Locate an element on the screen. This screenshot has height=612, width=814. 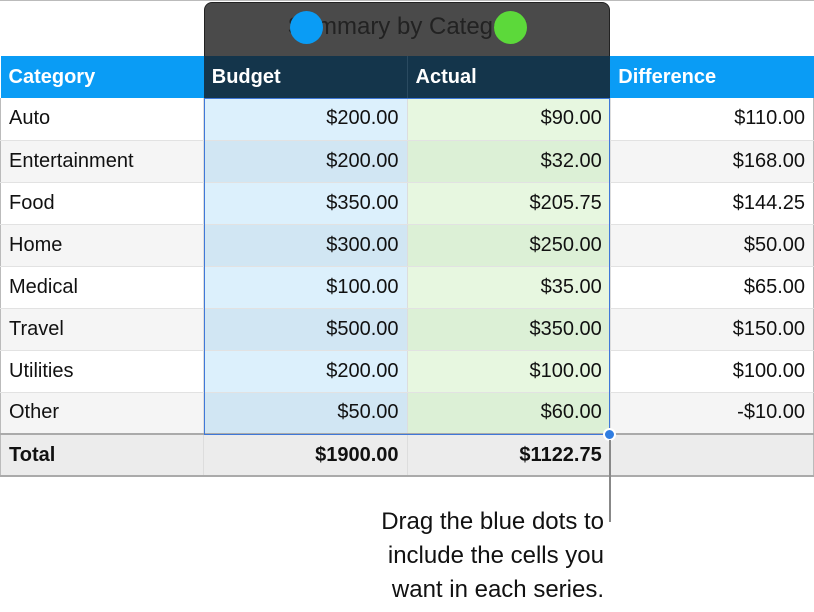
cell-difference: $110.00 is located at coordinates (712, 119).